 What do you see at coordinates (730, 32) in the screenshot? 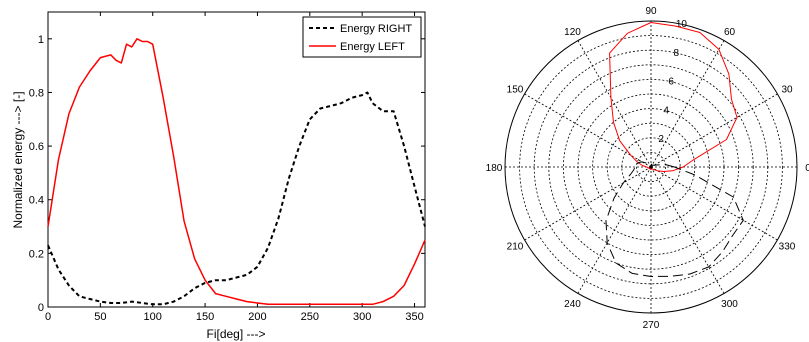
I see `angle-tick-label: 60` at bounding box center [730, 32].